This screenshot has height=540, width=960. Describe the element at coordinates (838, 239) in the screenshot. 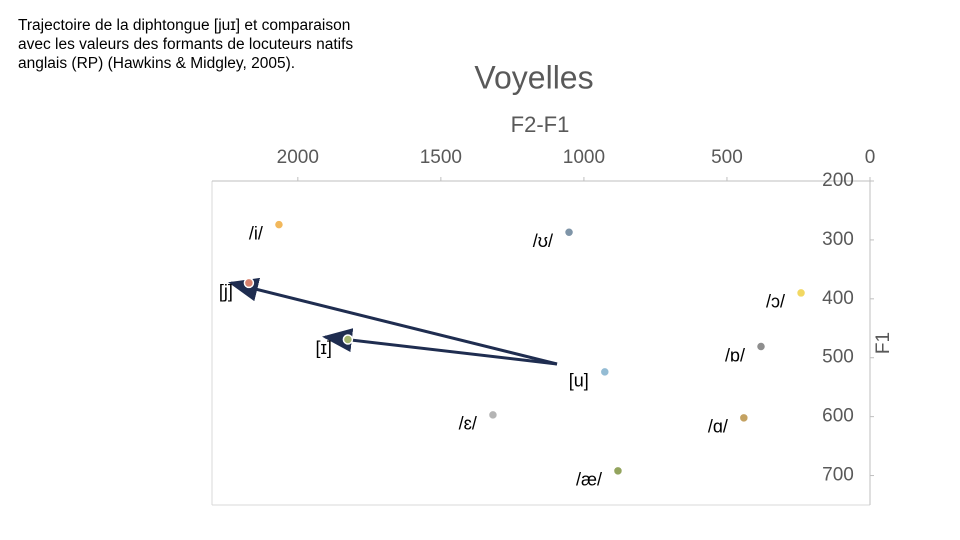

I see `y-tick-label: 300` at that location.